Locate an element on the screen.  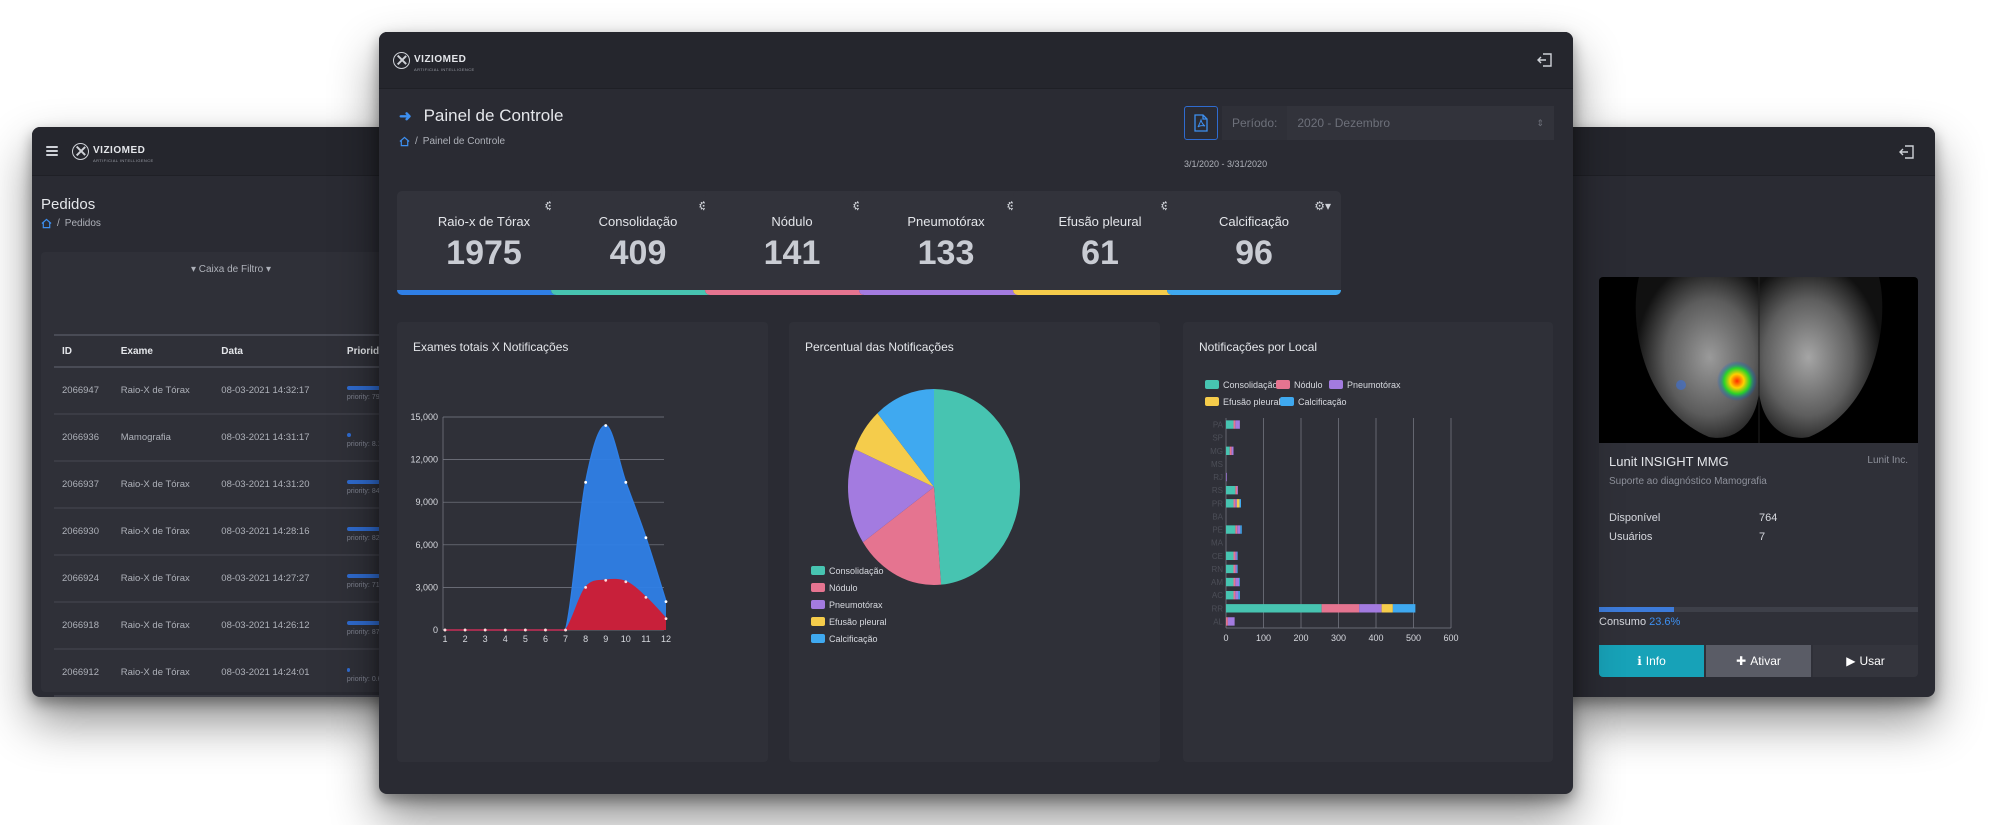
logo: VIZIOMED ARTIFICIAL INTELLIGENCE is located at coordinates (434, 60).